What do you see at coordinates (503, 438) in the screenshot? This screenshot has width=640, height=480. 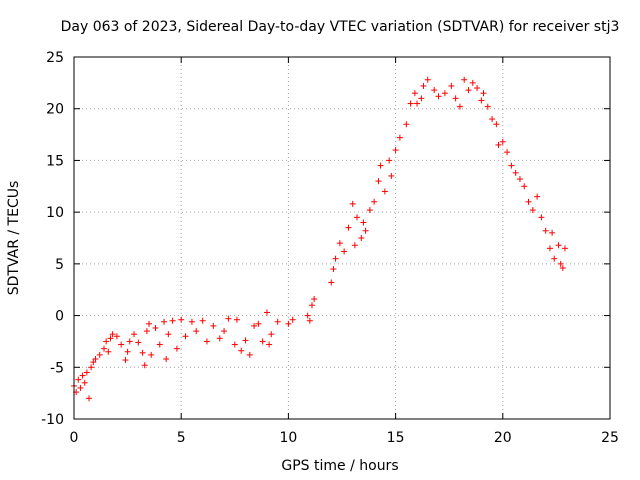 I see `x-tick-label: 20` at bounding box center [503, 438].